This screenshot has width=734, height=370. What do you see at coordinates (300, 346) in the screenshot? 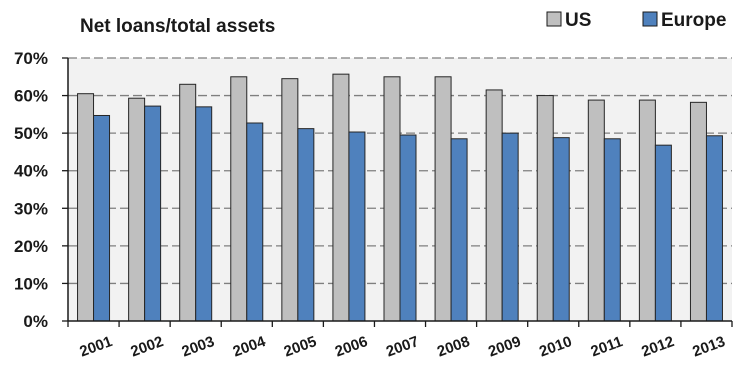
I see `x-tick-label: 2005` at bounding box center [300, 346].